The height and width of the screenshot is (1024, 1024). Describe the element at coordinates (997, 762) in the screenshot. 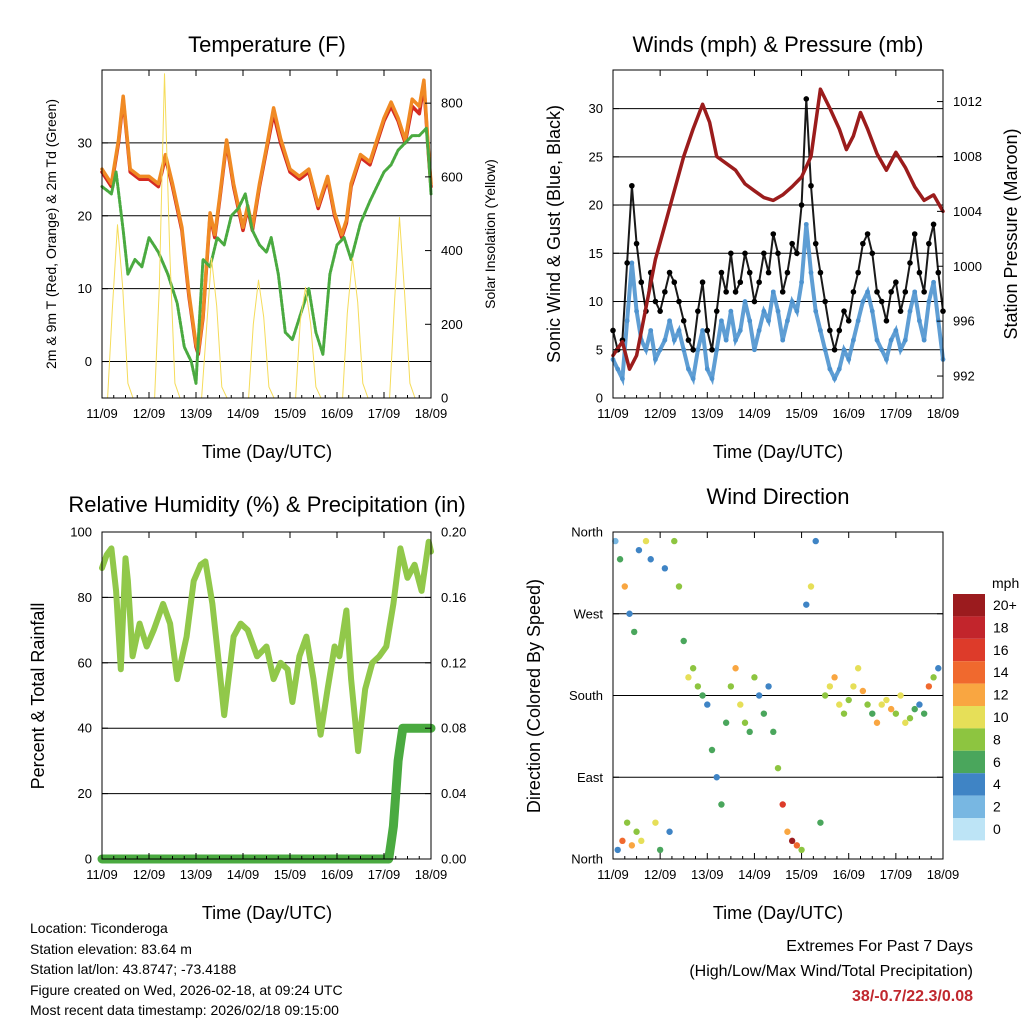

I see `colorbar-label: 6` at that location.